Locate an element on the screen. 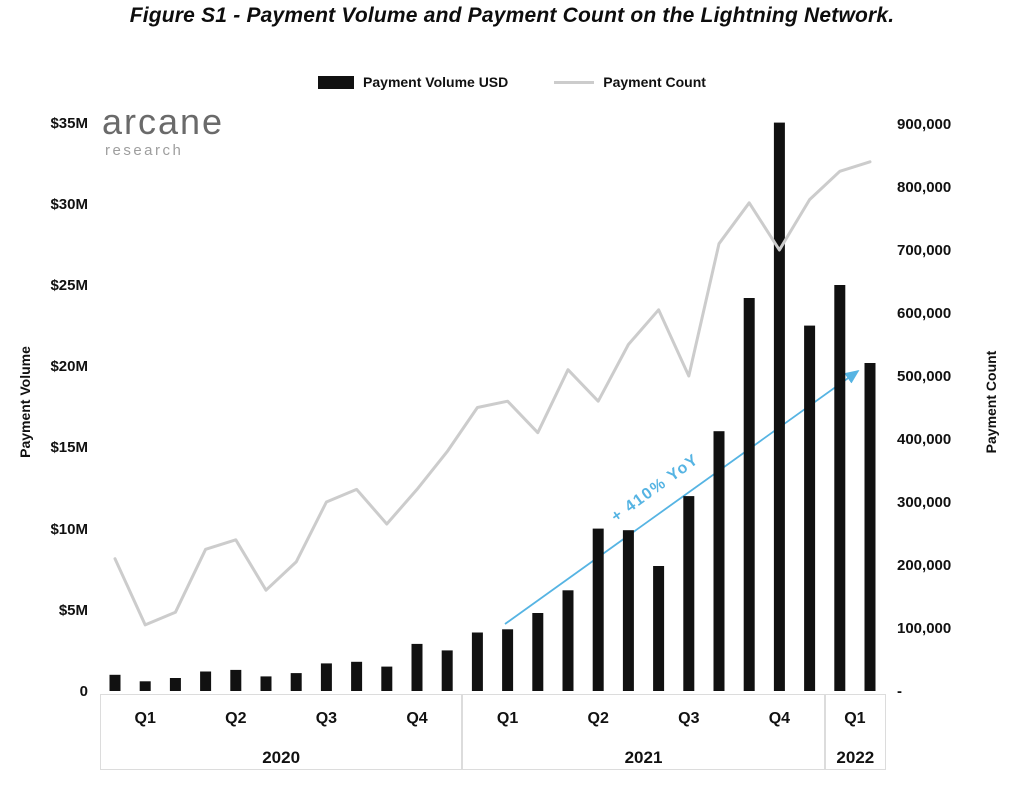 The width and height of the screenshot is (1024, 791). legend-item-payment-count: Payment Count is located at coordinates (630, 82).